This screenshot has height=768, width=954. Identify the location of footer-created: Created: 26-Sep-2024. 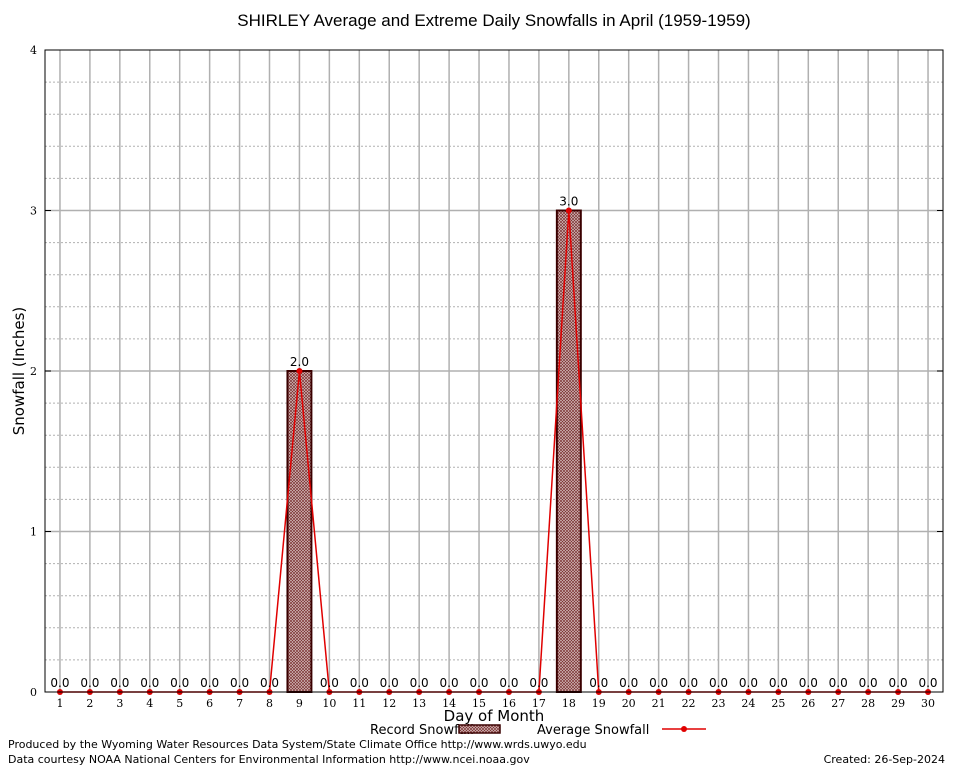
(884, 759).